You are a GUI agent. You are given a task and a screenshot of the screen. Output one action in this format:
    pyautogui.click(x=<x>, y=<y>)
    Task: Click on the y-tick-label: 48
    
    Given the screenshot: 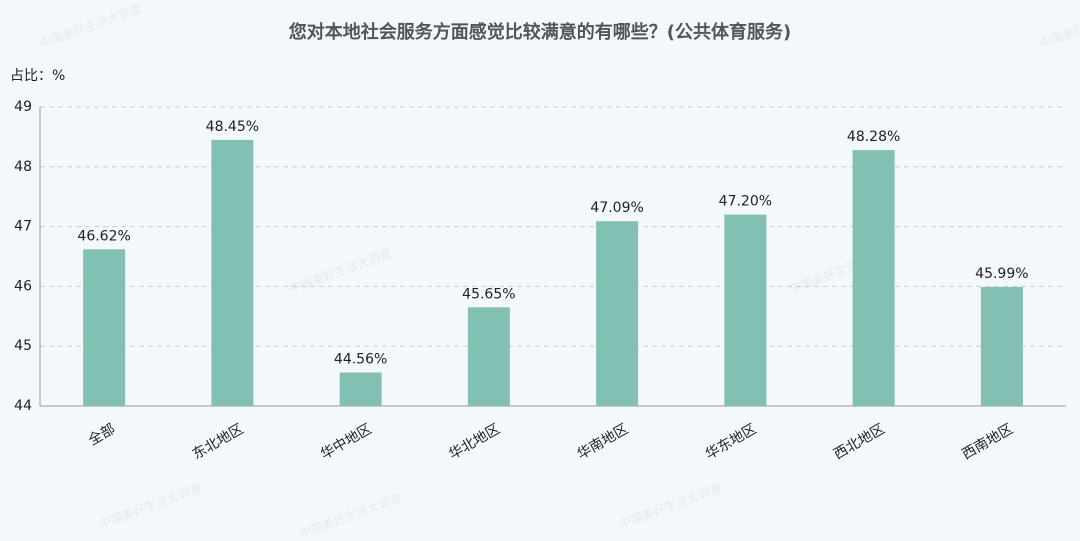 What is the action you would take?
    pyautogui.click(x=23, y=167)
    